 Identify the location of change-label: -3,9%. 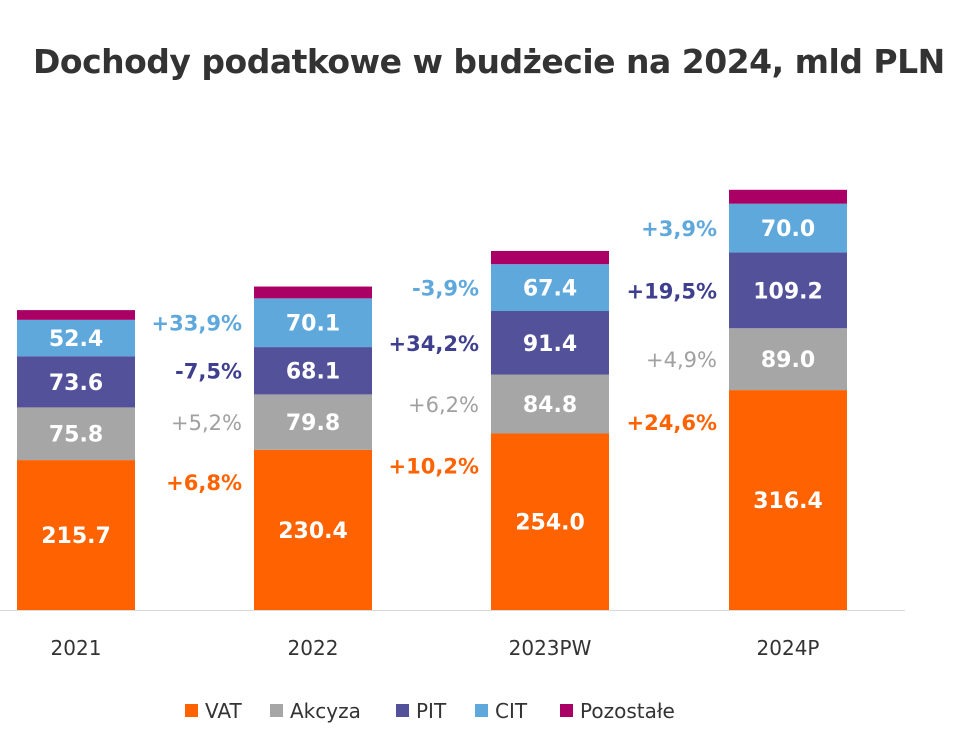
(445, 289).